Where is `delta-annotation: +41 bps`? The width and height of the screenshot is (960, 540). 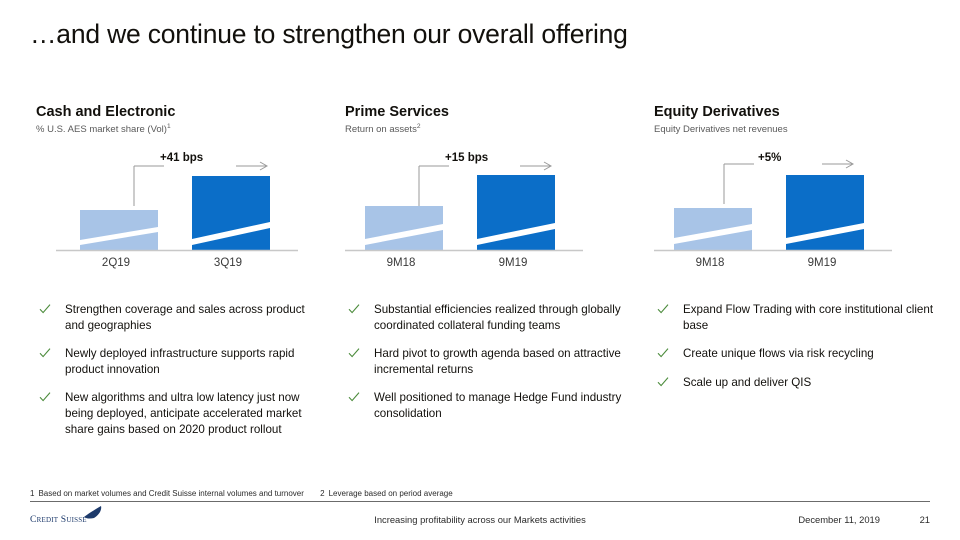 delta-annotation: +41 bps is located at coordinates (182, 158).